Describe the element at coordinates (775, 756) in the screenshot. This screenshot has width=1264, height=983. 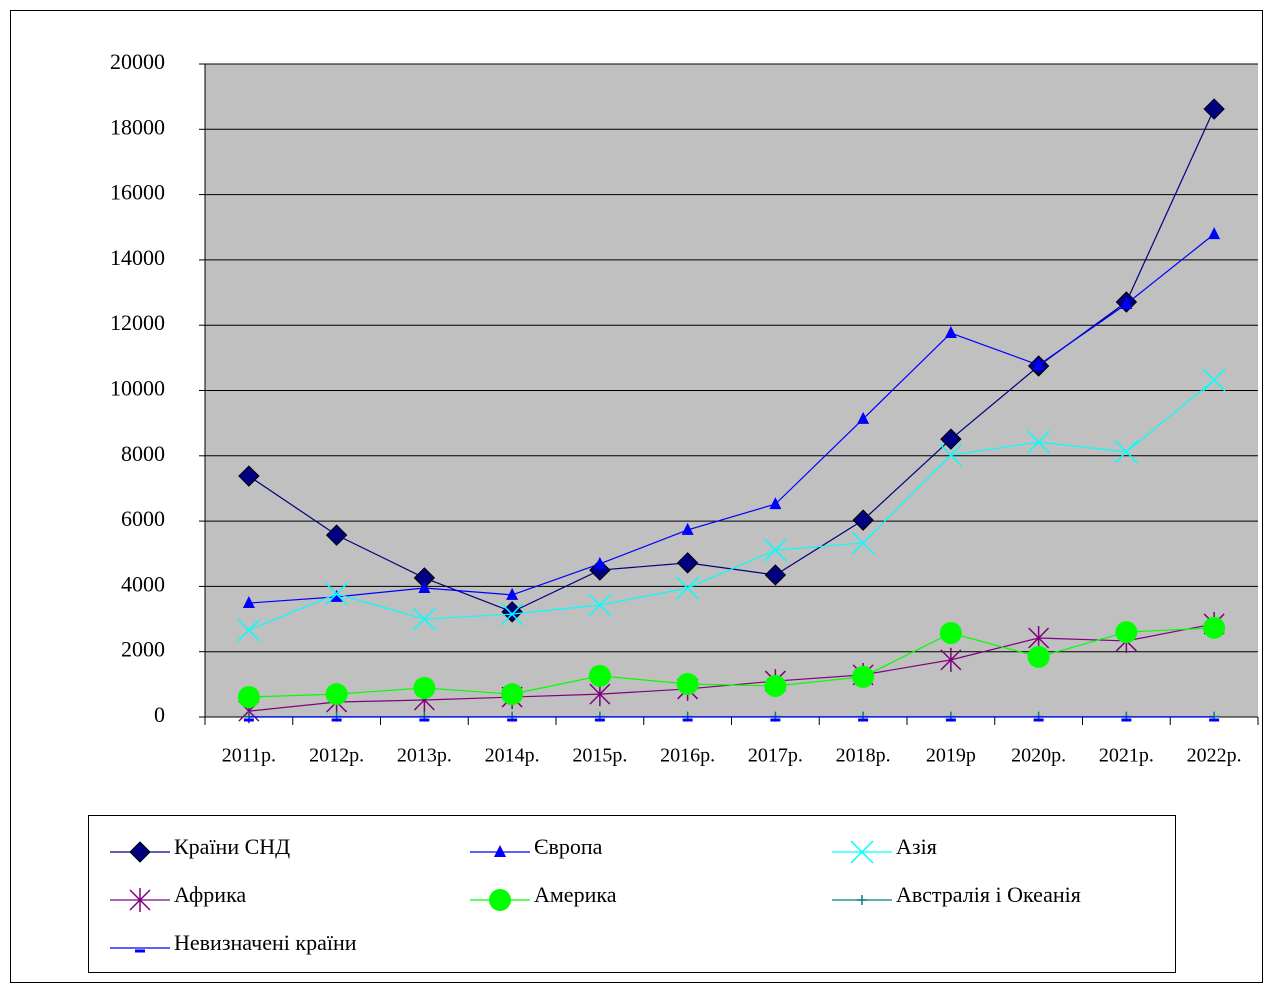
I see `x-tick-label: 2017р.` at that location.